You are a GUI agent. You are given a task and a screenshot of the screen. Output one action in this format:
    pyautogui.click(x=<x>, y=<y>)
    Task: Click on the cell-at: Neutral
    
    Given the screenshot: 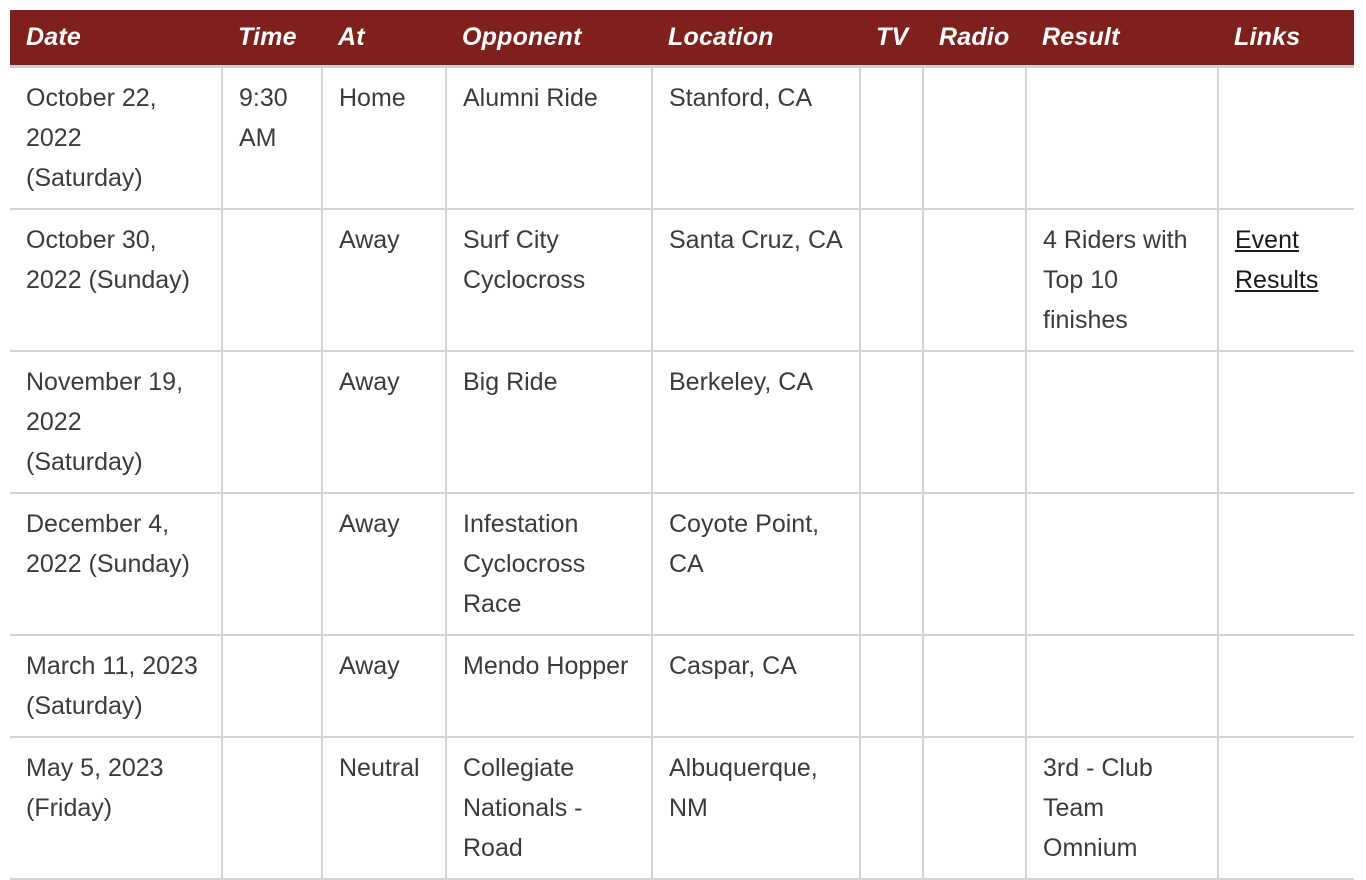 What is the action you would take?
    pyautogui.click(x=384, y=808)
    